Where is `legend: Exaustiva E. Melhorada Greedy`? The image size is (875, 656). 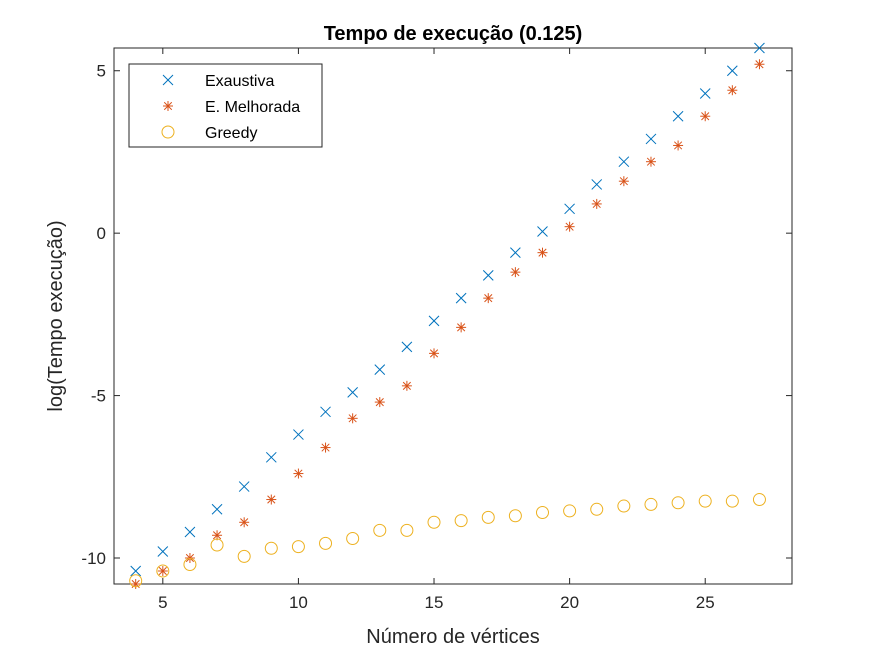 legend: Exaustiva E. Melhorada Greedy is located at coordinates (225, 105).